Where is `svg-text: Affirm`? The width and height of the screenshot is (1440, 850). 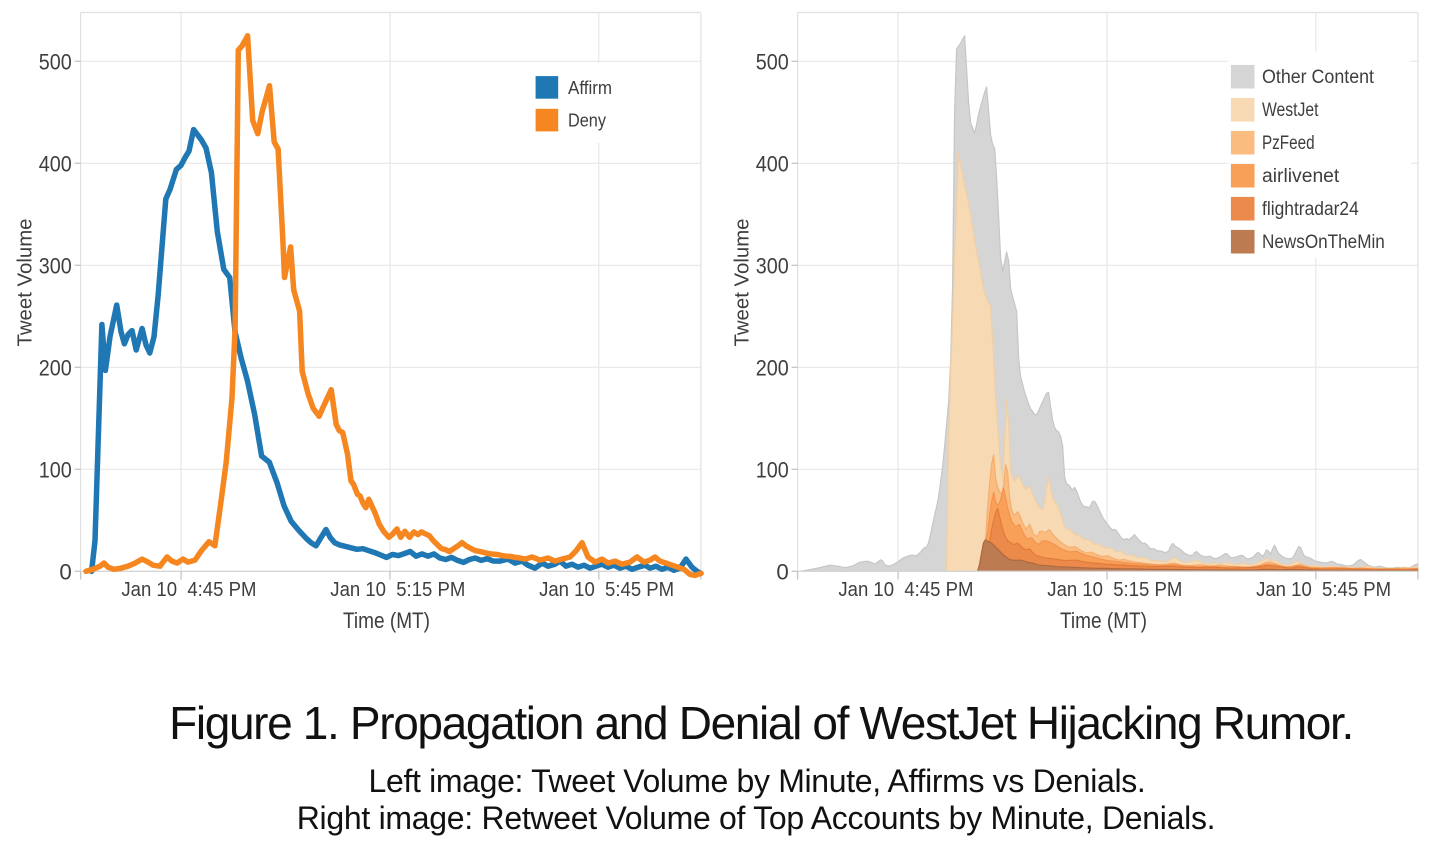
svg-text: Affirm is located at coordinates (590, 88).